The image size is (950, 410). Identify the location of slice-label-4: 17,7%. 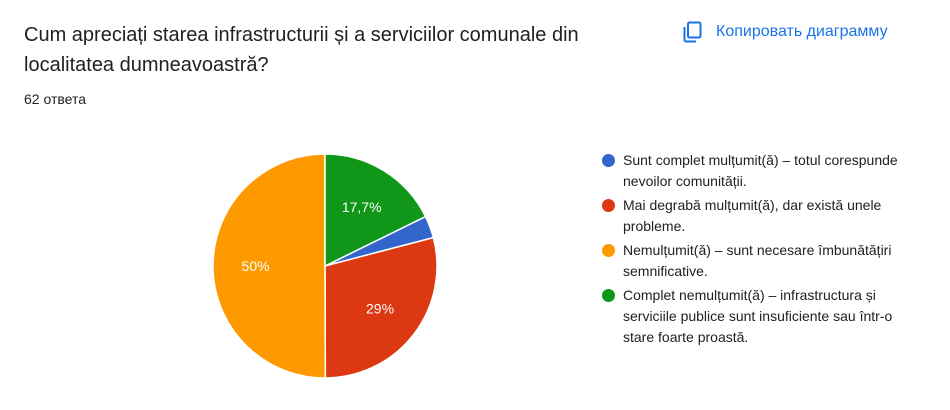
(362, 207).